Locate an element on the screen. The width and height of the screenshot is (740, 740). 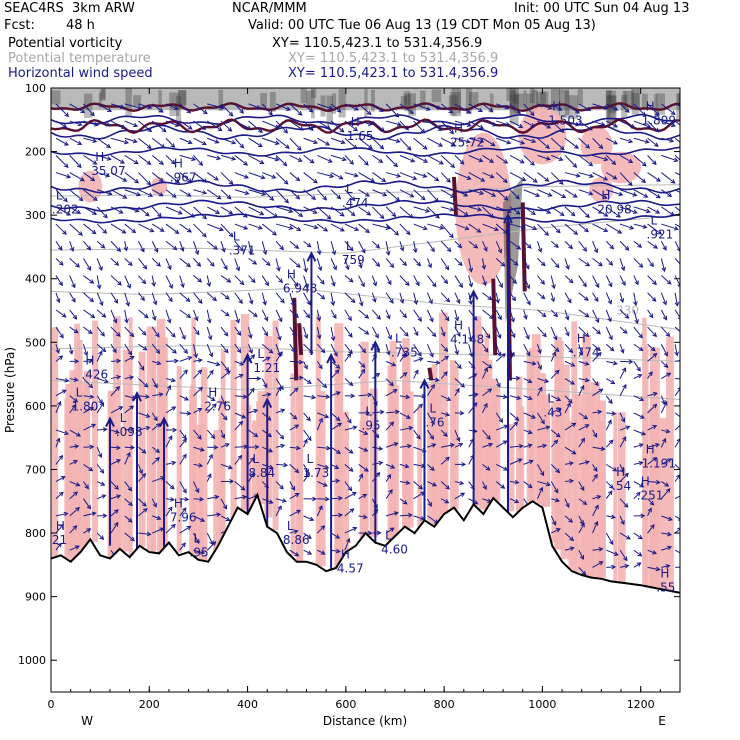
updraft-arrowhead is located at coordinates (110, 422).